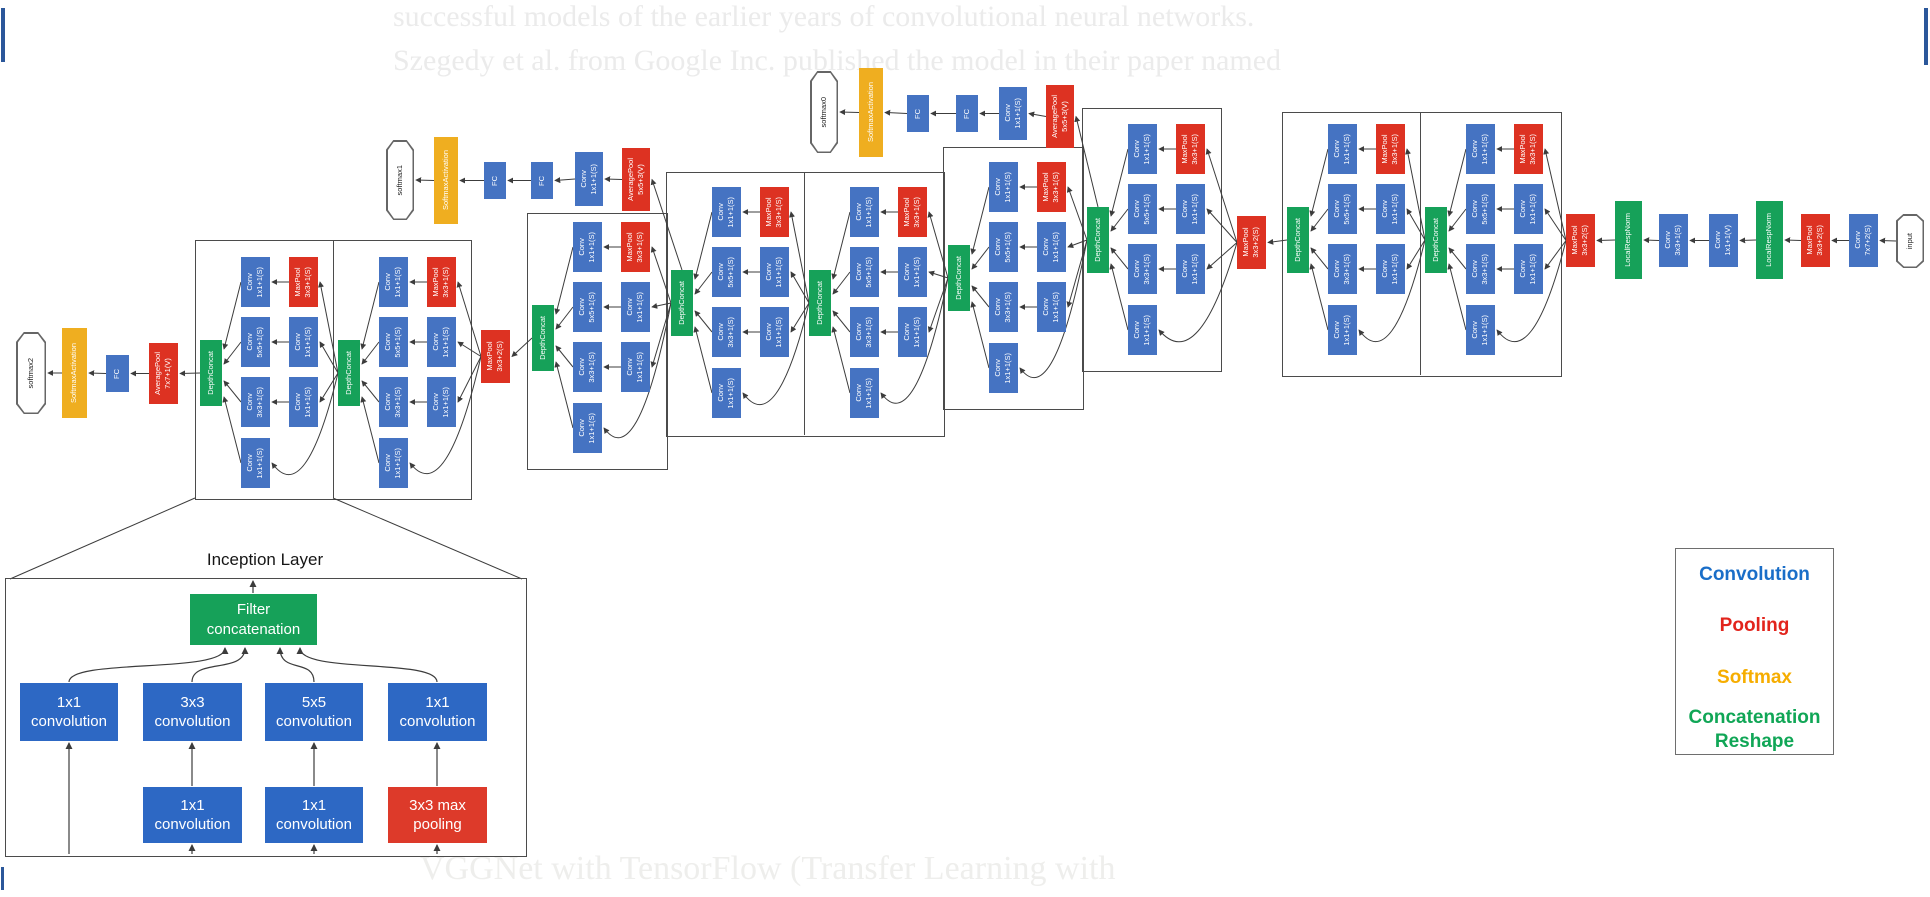 The width and height of the screenshot is (1930, 897). What do you see at coordinates (1003, 368) in the screenshot?
I see `module-4b-branch3-inner: Conv 1x1+1(S)` at bounding box center [1003, 368].